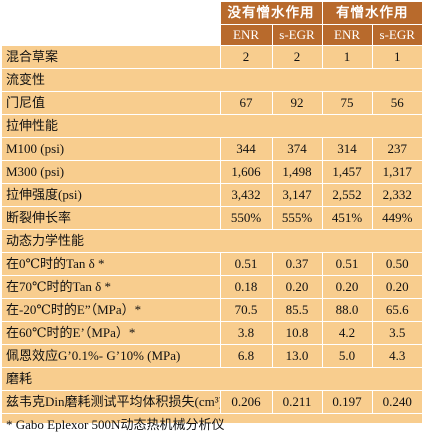 The image size is (424, 435). I want to click on row-label: M300 (psi), so click(111, 172).